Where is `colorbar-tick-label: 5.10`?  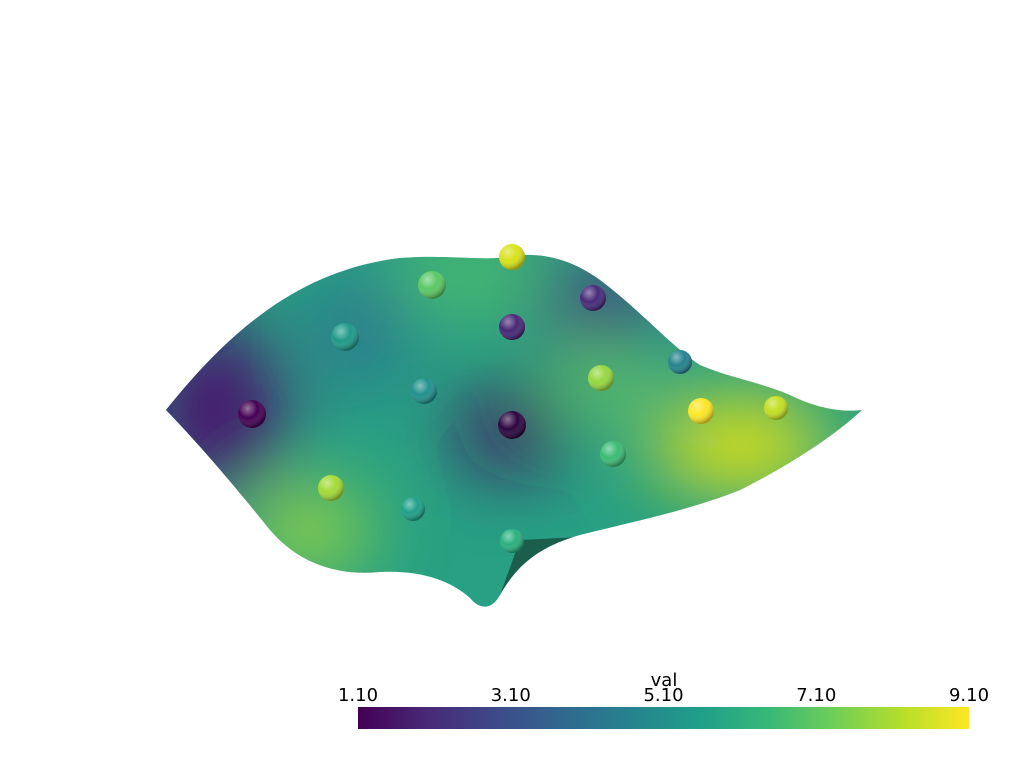
colorbar-tick-label: 5.10 is located at coordinates (663, 695).